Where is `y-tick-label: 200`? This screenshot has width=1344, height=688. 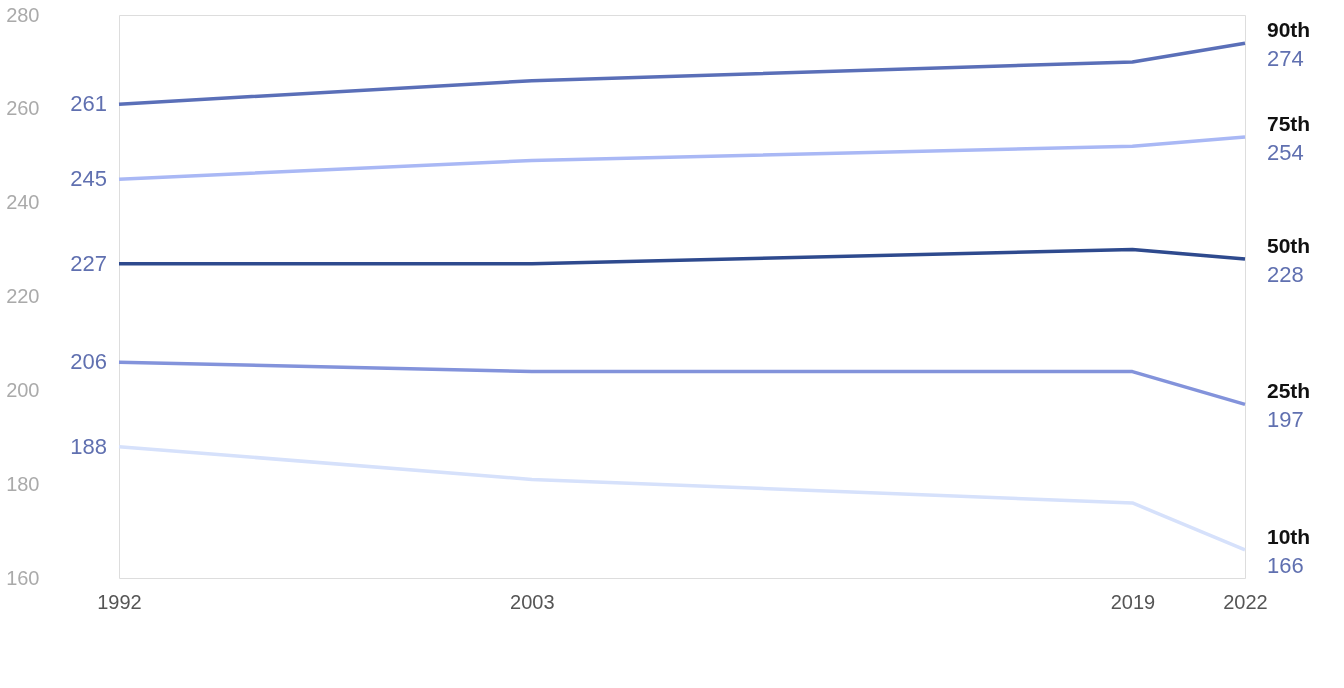 y-tick-label: 200 is located at coordinates (23, 389).